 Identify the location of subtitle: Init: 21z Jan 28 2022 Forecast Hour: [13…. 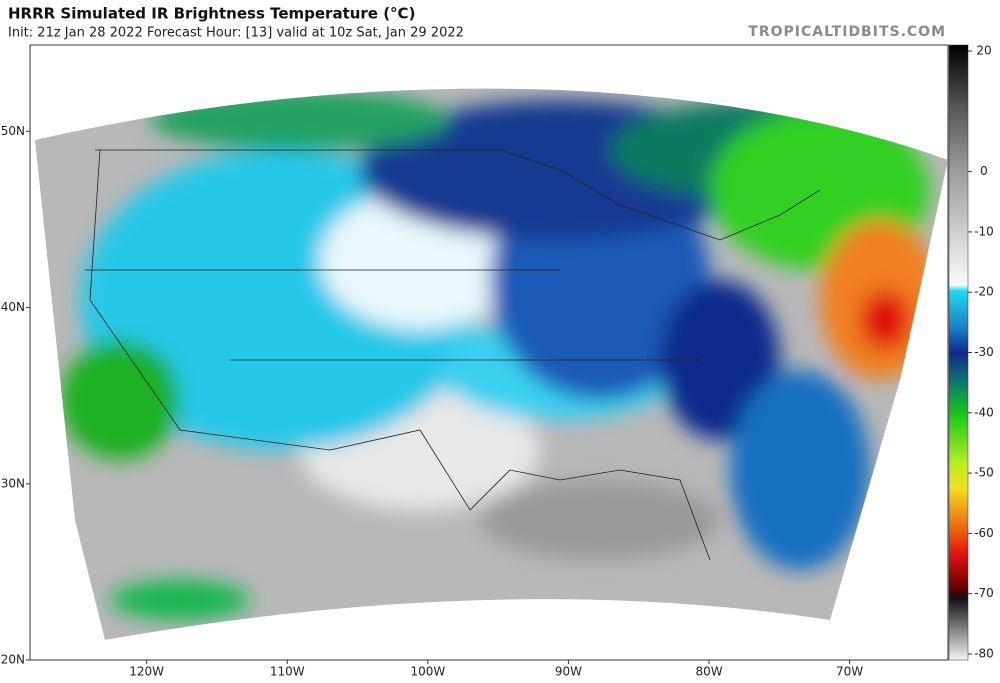
(236, 33).